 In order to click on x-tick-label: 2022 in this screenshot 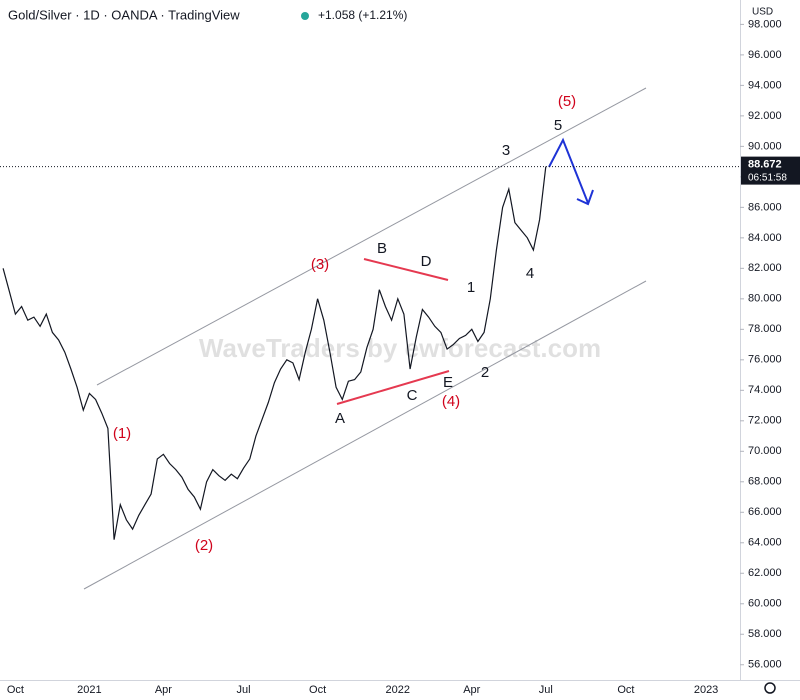, I will do `click(398, 690)`.